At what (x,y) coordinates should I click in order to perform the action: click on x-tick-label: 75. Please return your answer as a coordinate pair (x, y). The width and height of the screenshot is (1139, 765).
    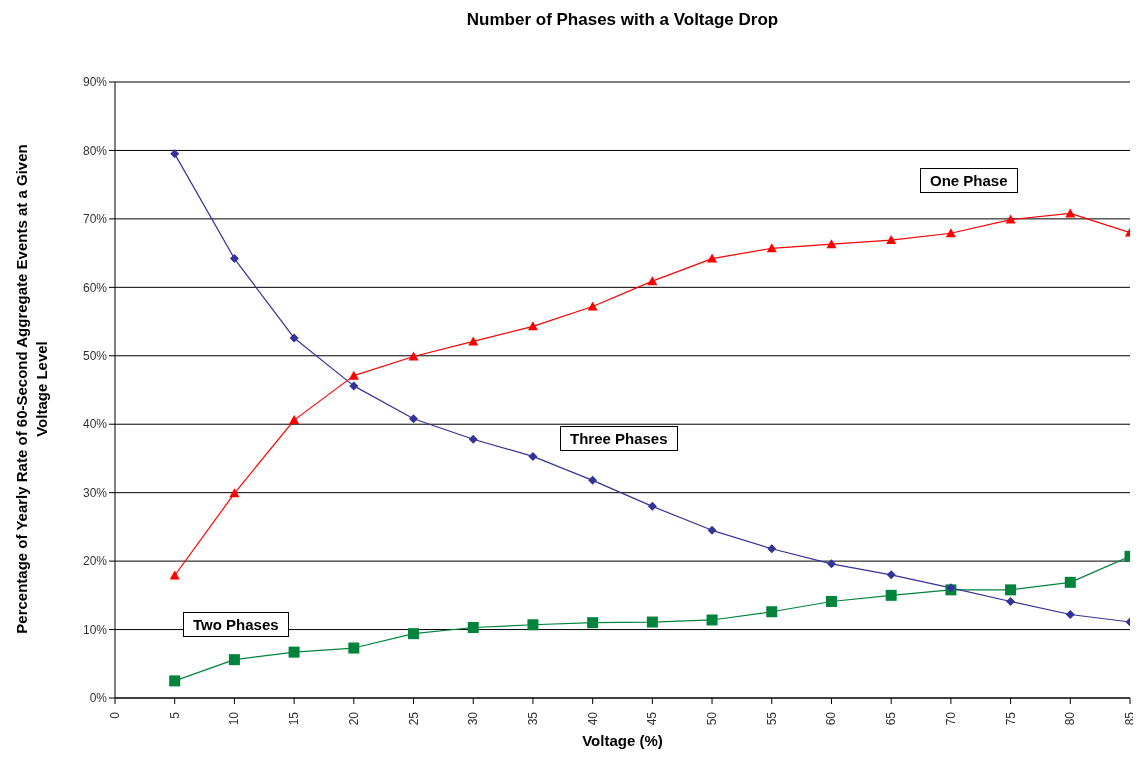
    Looking at the image, I should click on (1010, 718).